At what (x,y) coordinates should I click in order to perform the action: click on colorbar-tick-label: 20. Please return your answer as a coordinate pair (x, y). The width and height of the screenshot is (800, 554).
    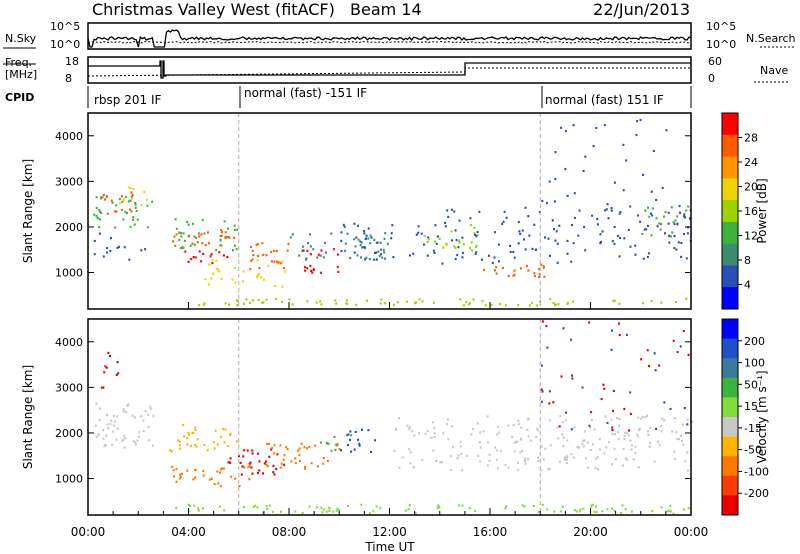
    Looking at the image, I should click on (751, 187).